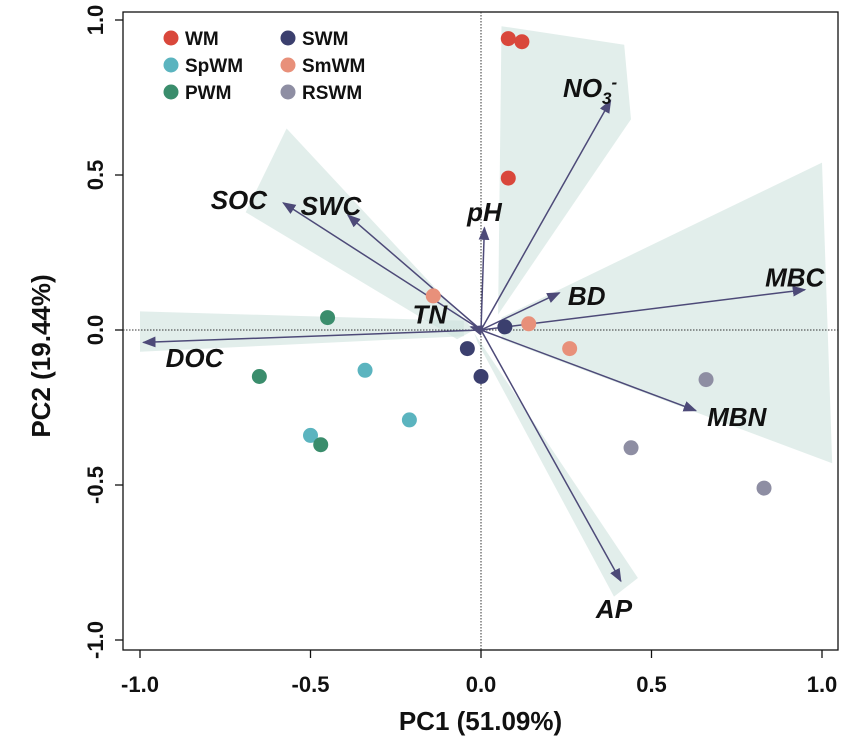 This screenshot has height=745, width=857. What do you see at coordinates (41, 355) in the screenshot?
I see `y-axis-title: PC2 (19.44%)` at bounding box center [41, 355].